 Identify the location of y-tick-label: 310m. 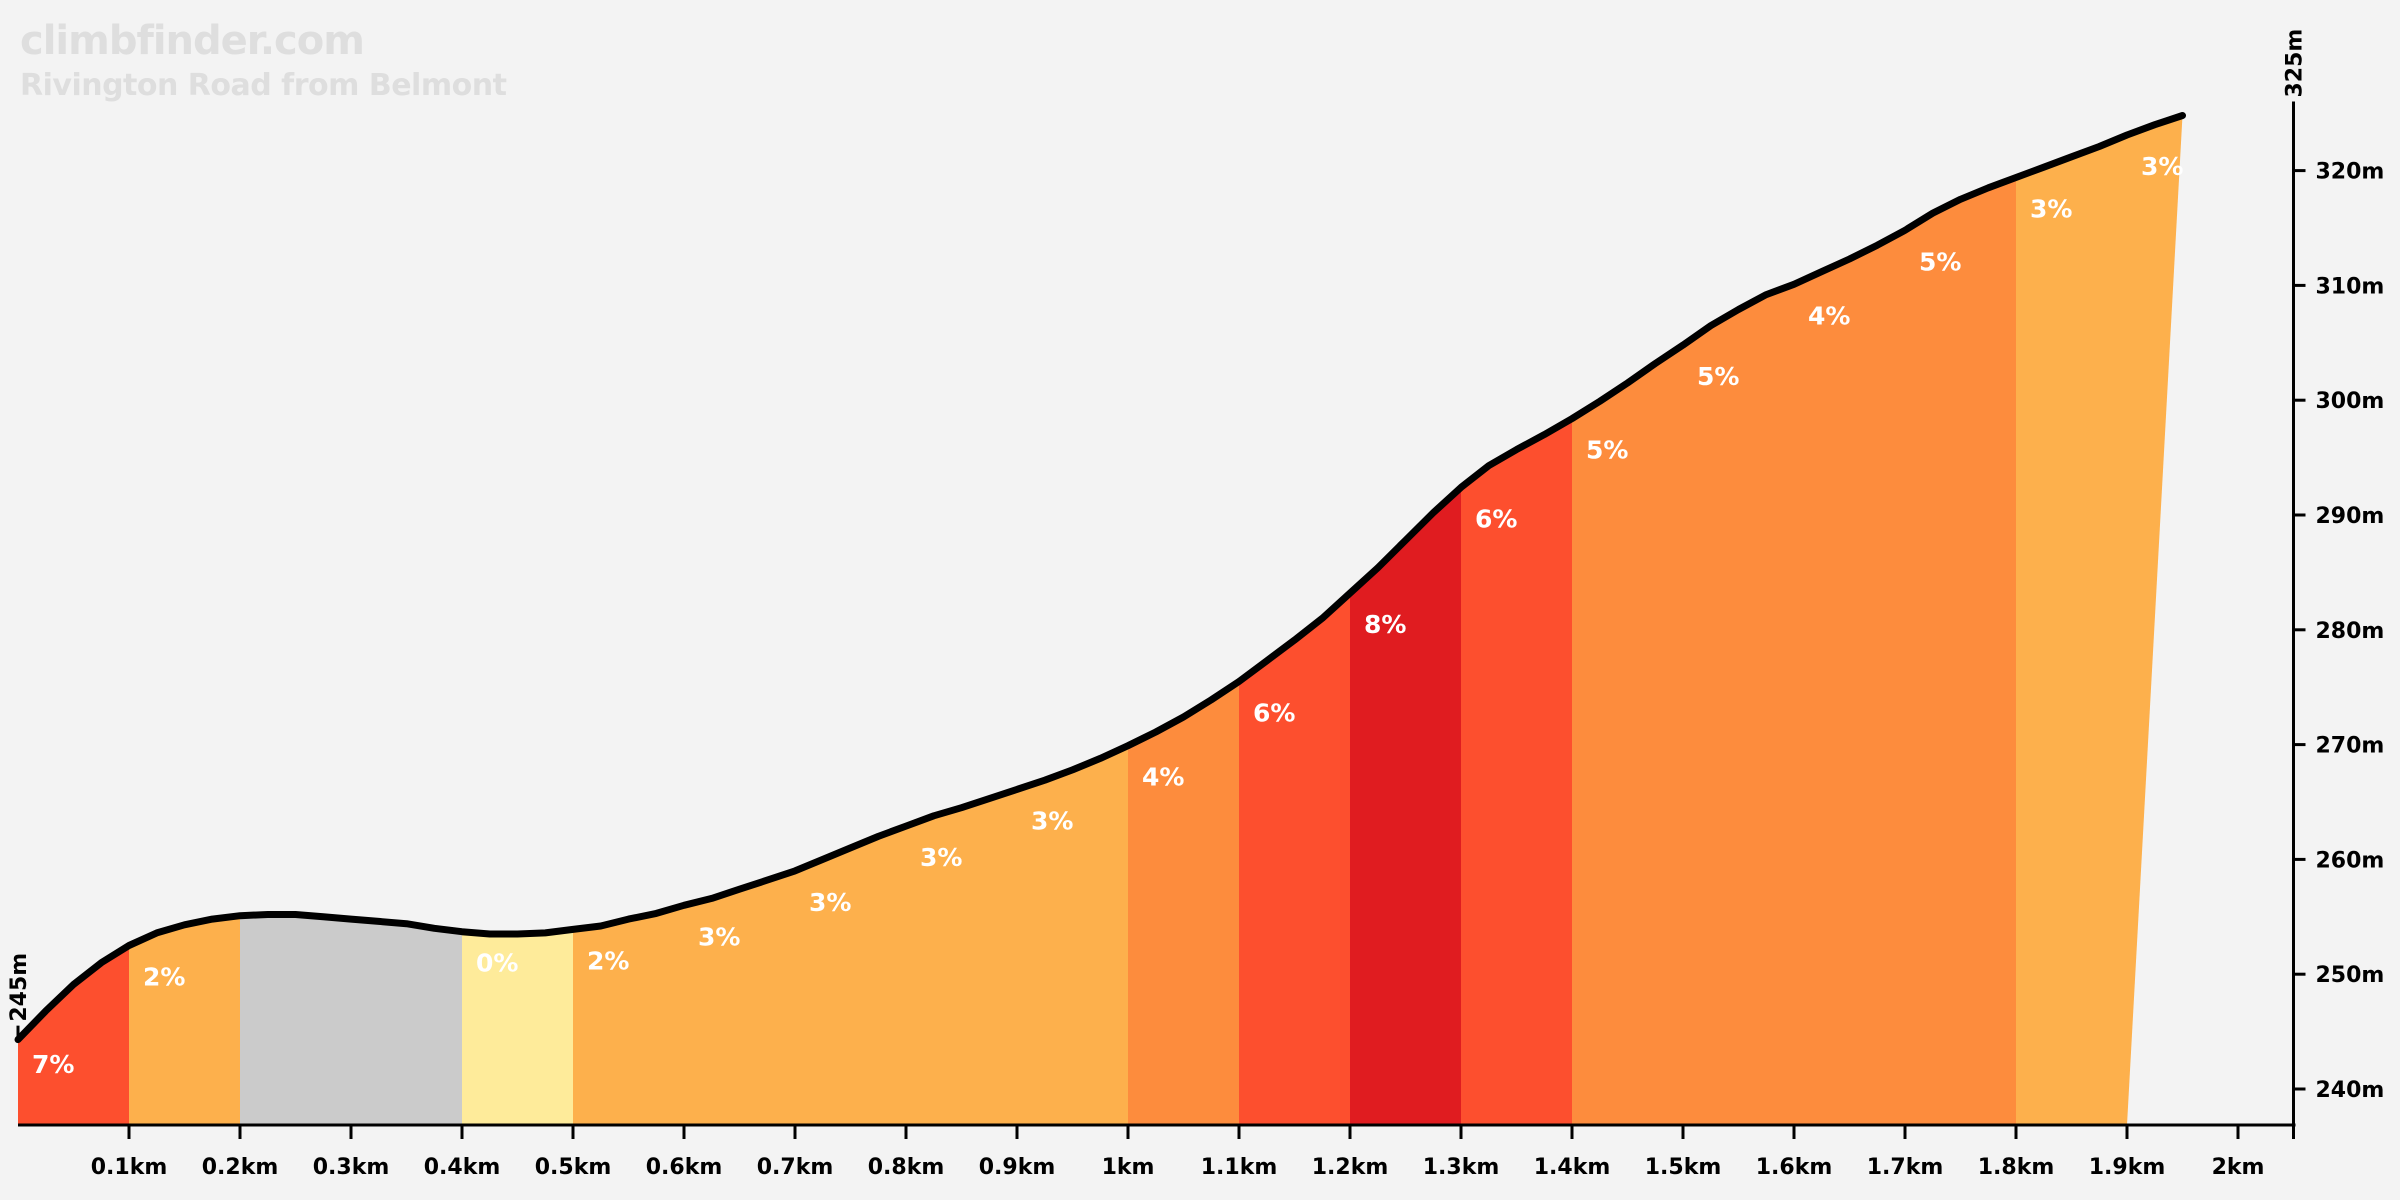
(2350, 286).